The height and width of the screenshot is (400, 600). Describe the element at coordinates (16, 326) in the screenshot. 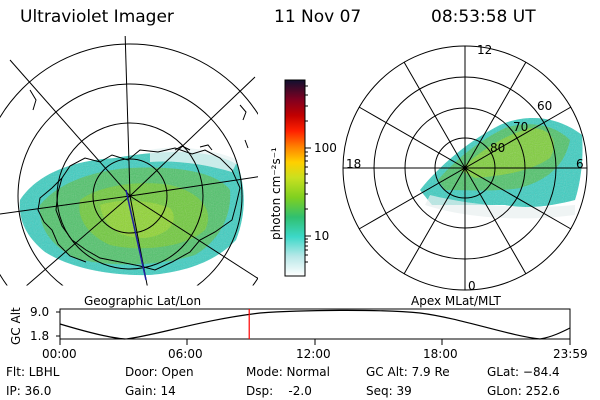

I see `orbit-ylabel: GC Alt` at that location.